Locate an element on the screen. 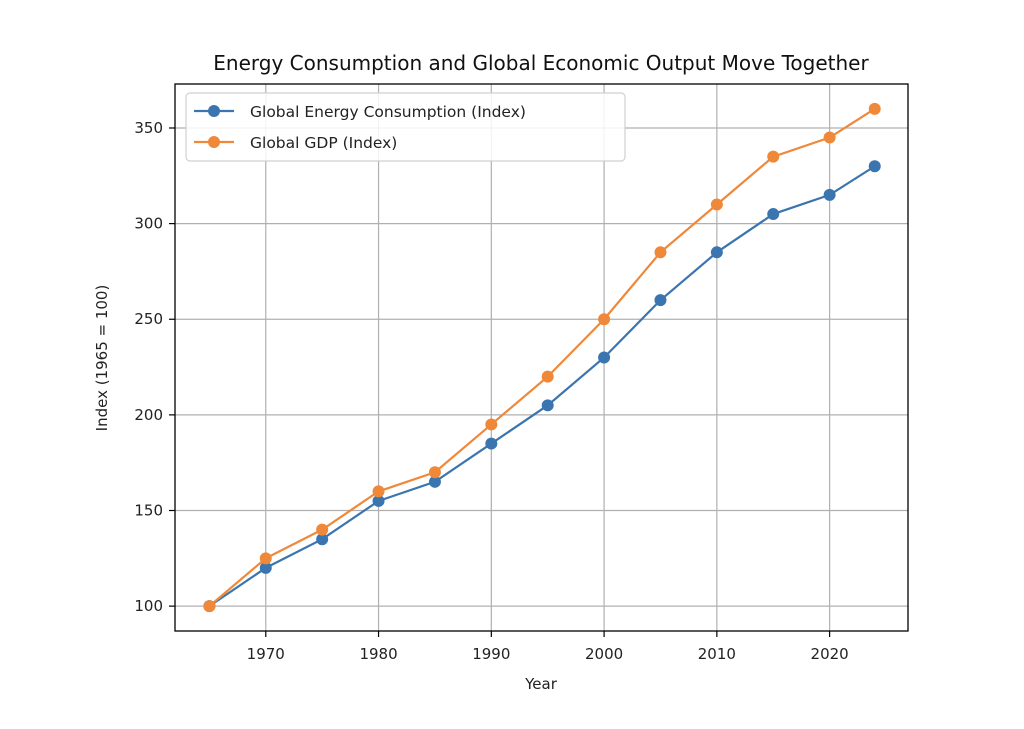 This screenshot has height=729, width=1024. x-tick-label: 2010 is located at coordinates (717, 654).